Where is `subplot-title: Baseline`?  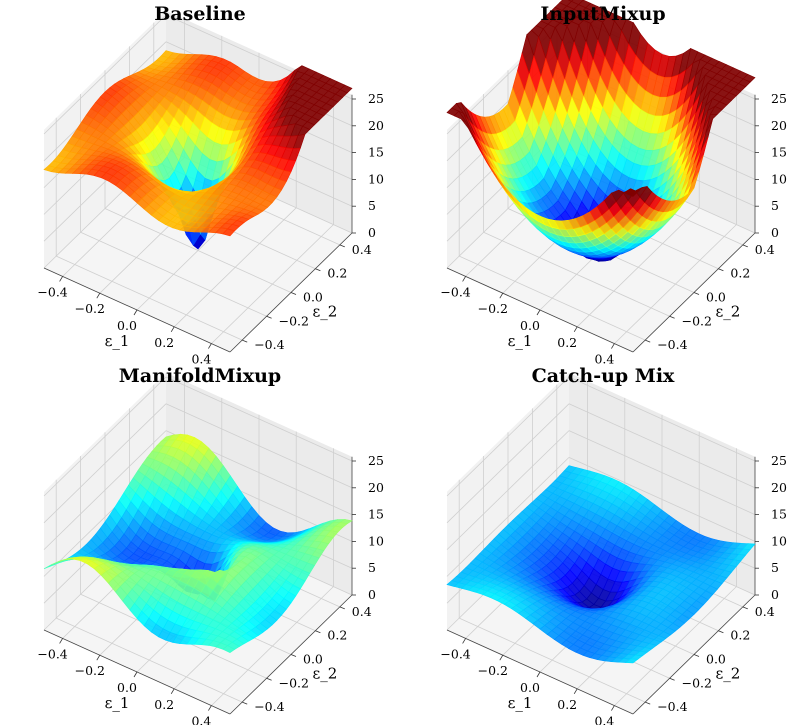
subplot-title: Baseline is located at coordinates (200, 14).